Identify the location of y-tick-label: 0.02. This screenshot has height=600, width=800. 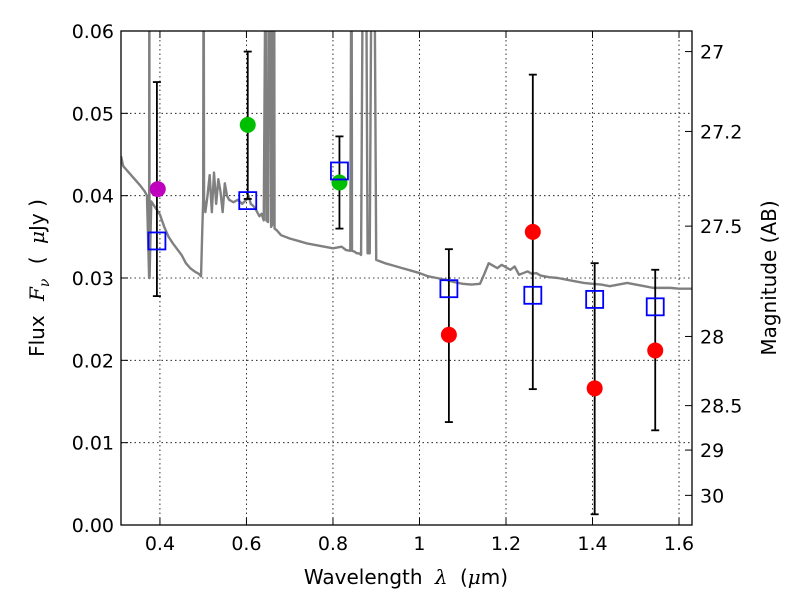
(93, 361).